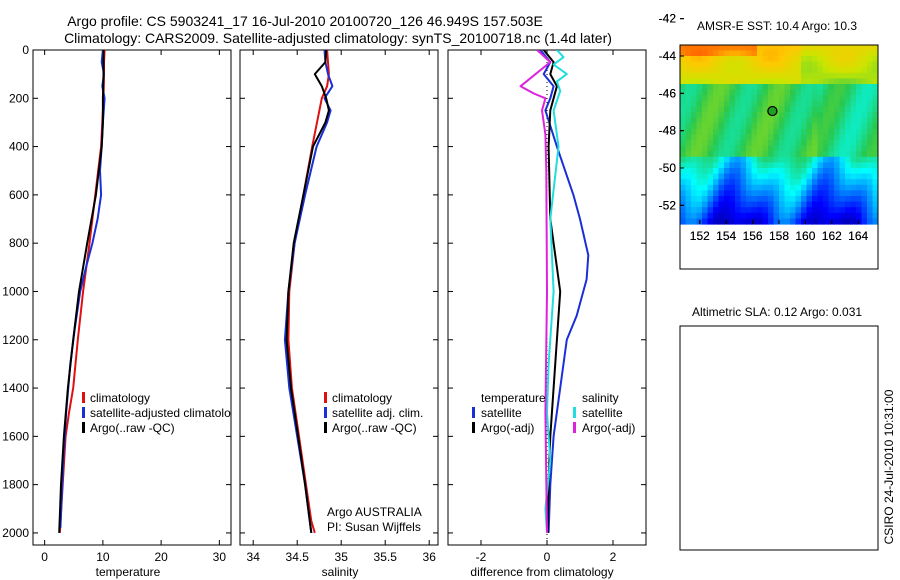 The height and width of the screenshot is (580, 900). Describe the element at coordinates (805, 236) in the screenshot. I see `map-x-tick-label: 160` at that location.